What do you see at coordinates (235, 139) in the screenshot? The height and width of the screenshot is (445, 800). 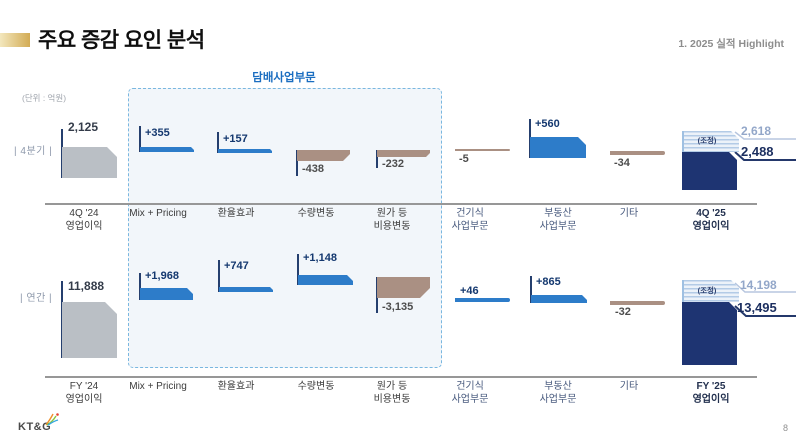 I see `bar-value: +157` at bounding box center [235, 139].